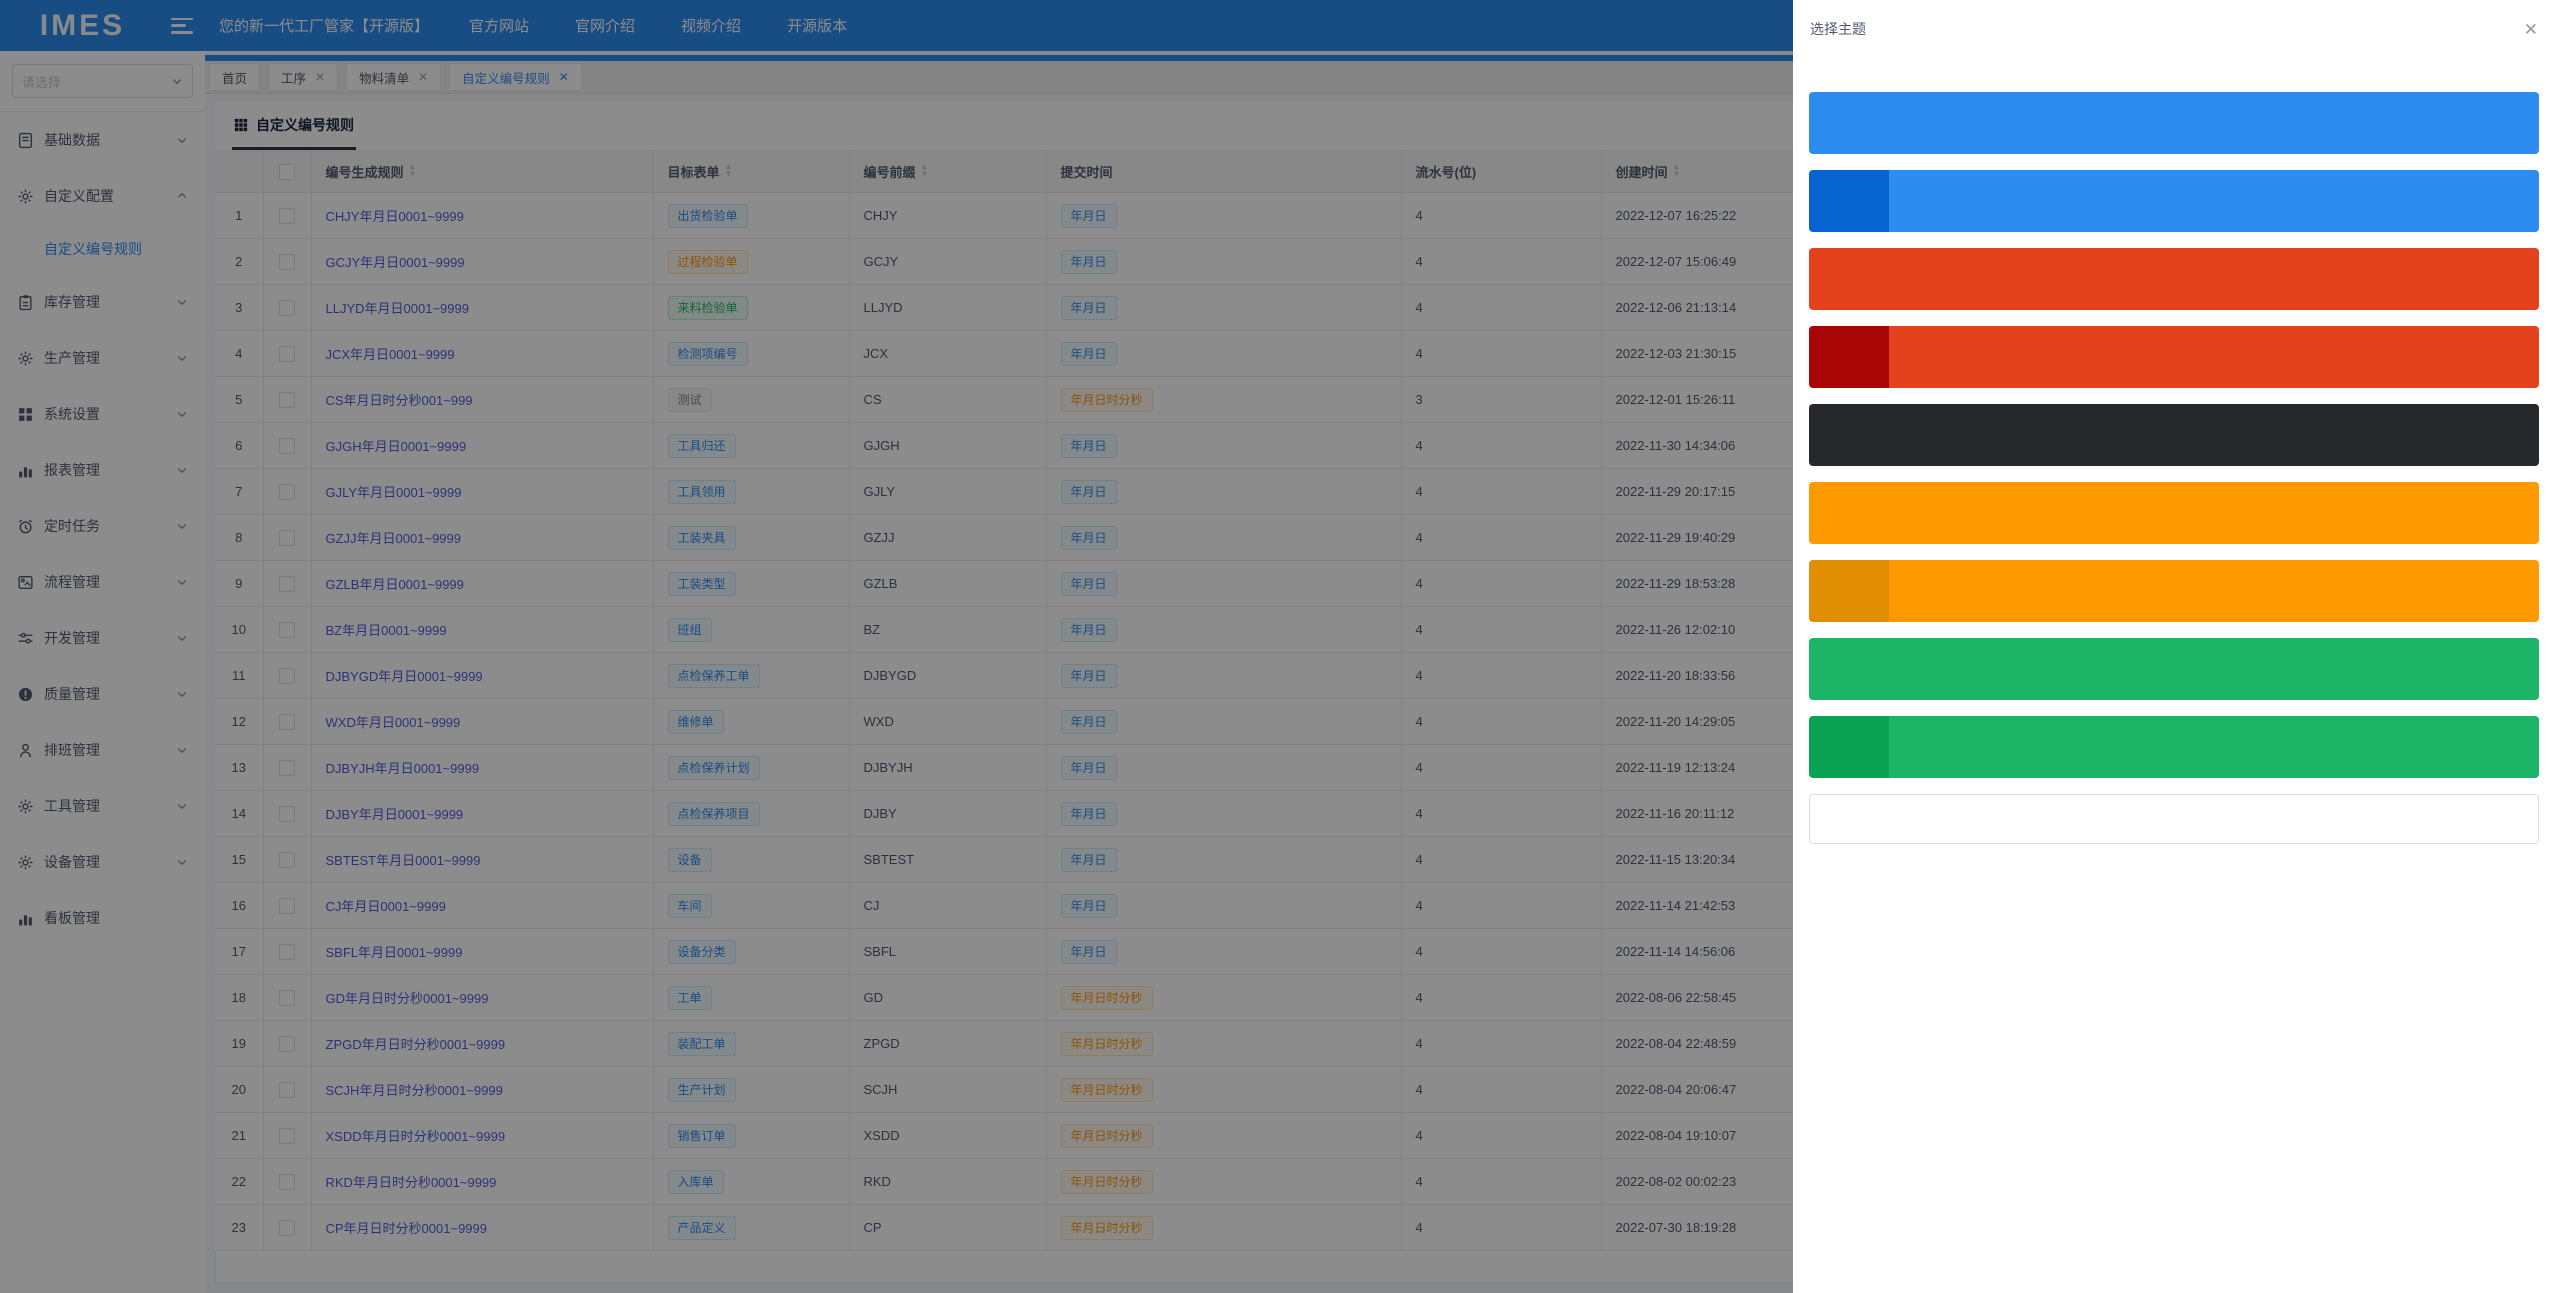 The width and height of the screenshot is (2555, 1293). What do you see at coordinates (294, 126) in the screenshot?
I see `card-title-tab: 自定义编号规则` at bounding box center [294, 126].